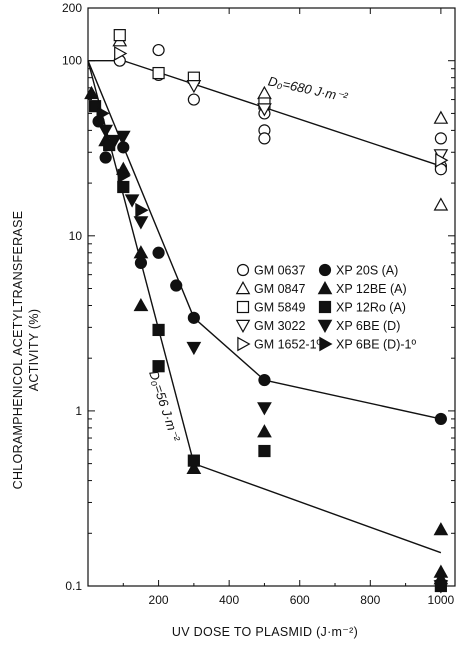  Describe the element at coordinates (279, 289) in the screenshot. I see `legend-label: GM 0847` at that location.